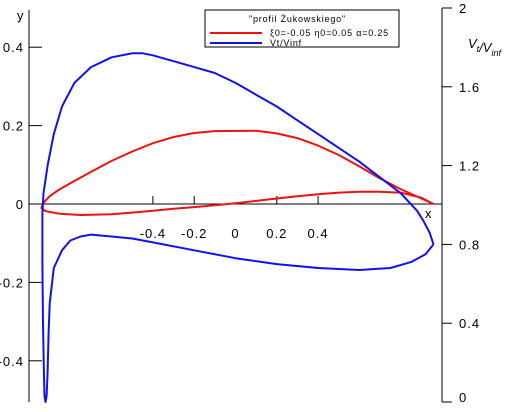 The height and width of the screenshot is (412, 509). What do you see at coordinates (12, 282) in the screenshot?
I see `y-tick-label: -0.2` at bounding box center [12, 282].